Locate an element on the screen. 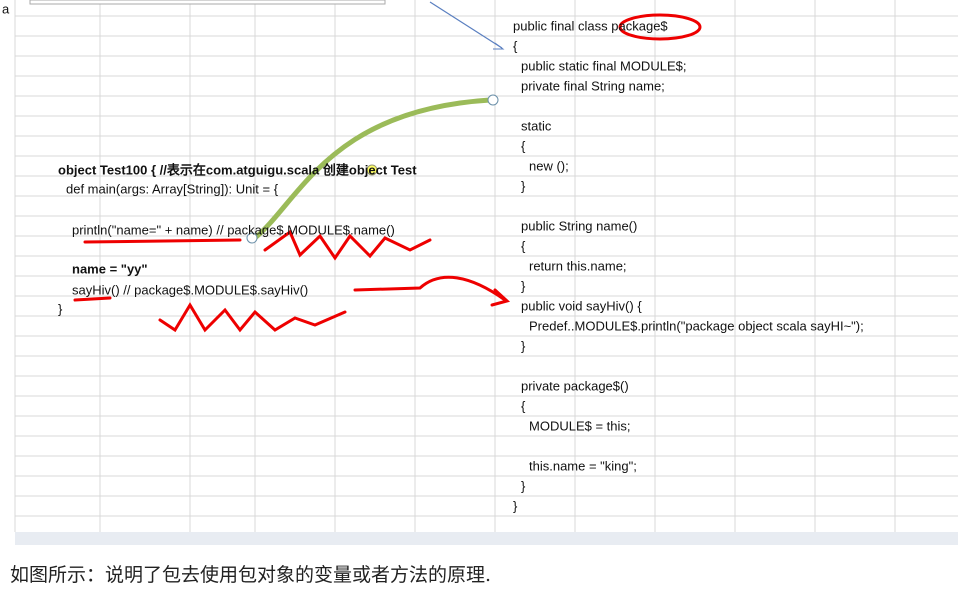 Image resolution: width=958 pixels, height=595 pixels. green-arrow is located at coordinates (372, 168).